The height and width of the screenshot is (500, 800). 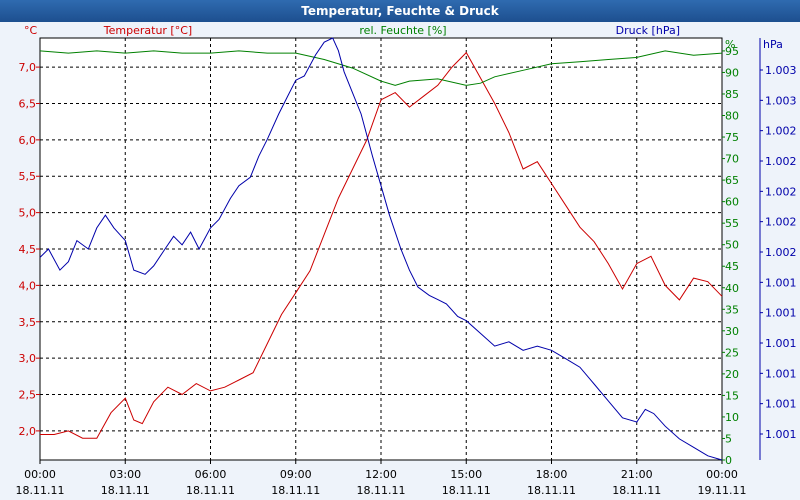 I want to click on temperature-tick-label: 2,0, so click(x=28, y=431).